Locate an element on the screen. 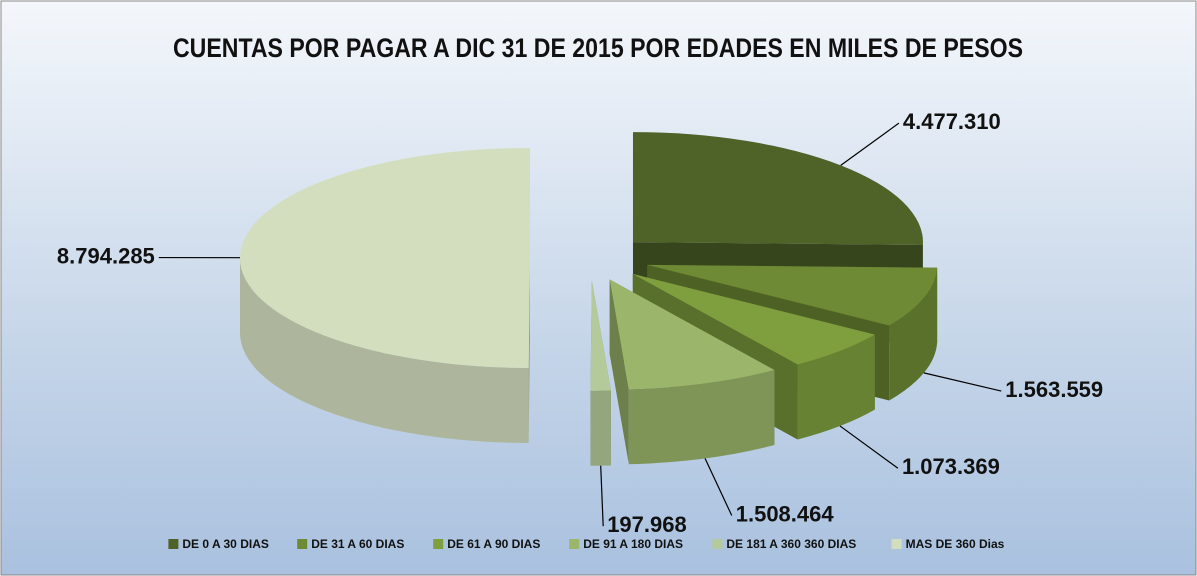 This screenshot has height=576, width=1197. data-label: 1.563.559 is located at coordinates (1054, 389).